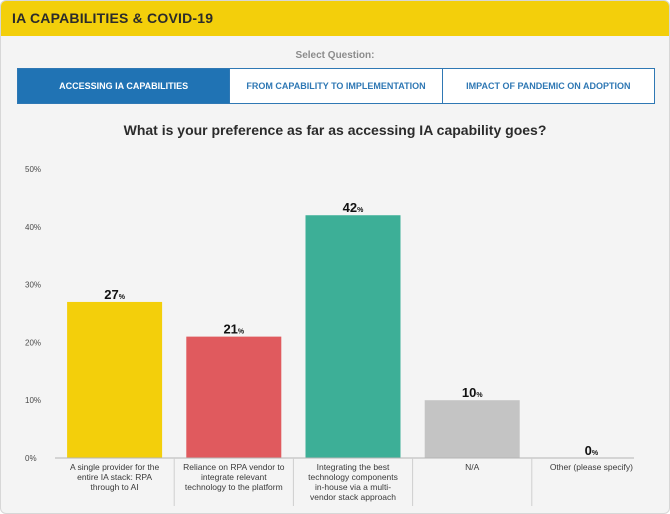  What do you see at coordinates (472, 467) in the screenshot?
I see `category-label: N/A` at bounding box center [472, 467].